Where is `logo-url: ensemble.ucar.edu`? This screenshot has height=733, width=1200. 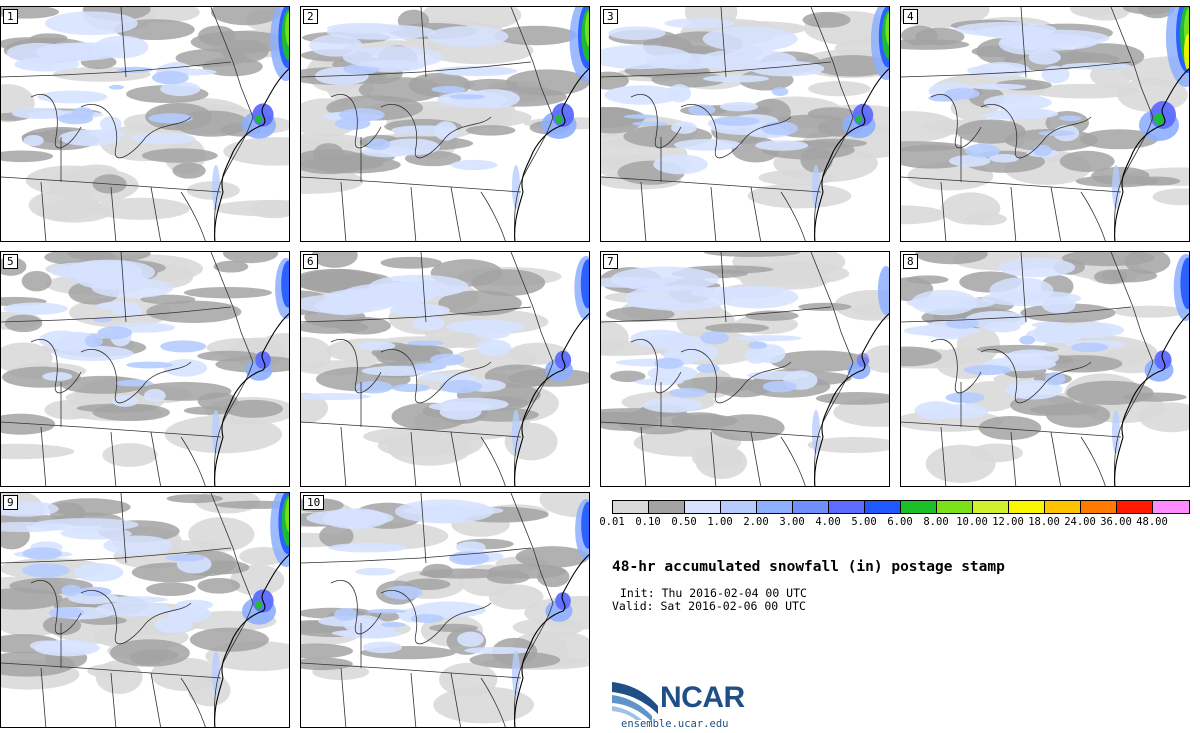
logo-url: ensemble.ucar.edu is located at coordinates (675, 724).